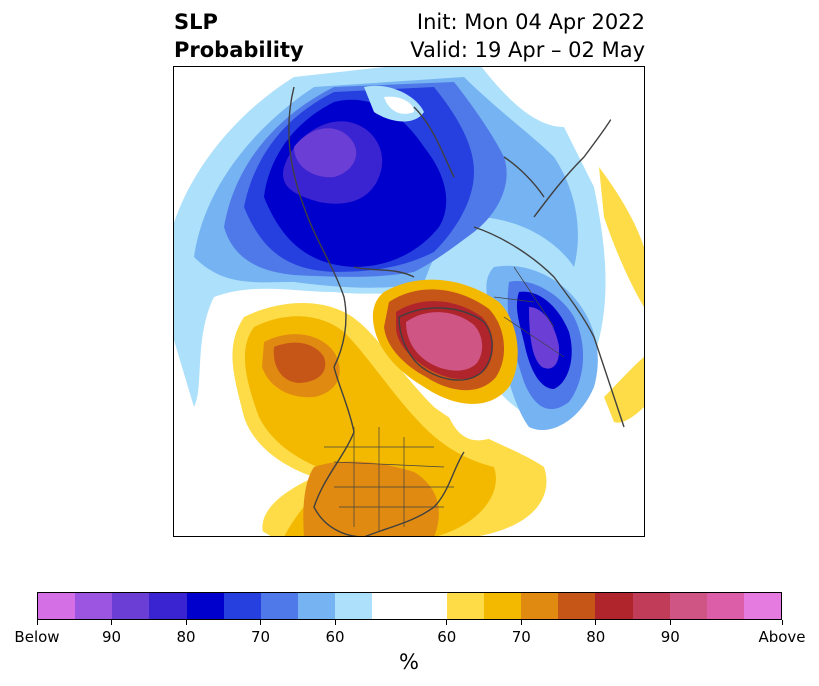 The height and width of the screenshot is (686, 819). Describe the element at coordinates (299, 362) in the screenshot. I see `above-normal-75-region` at that location.